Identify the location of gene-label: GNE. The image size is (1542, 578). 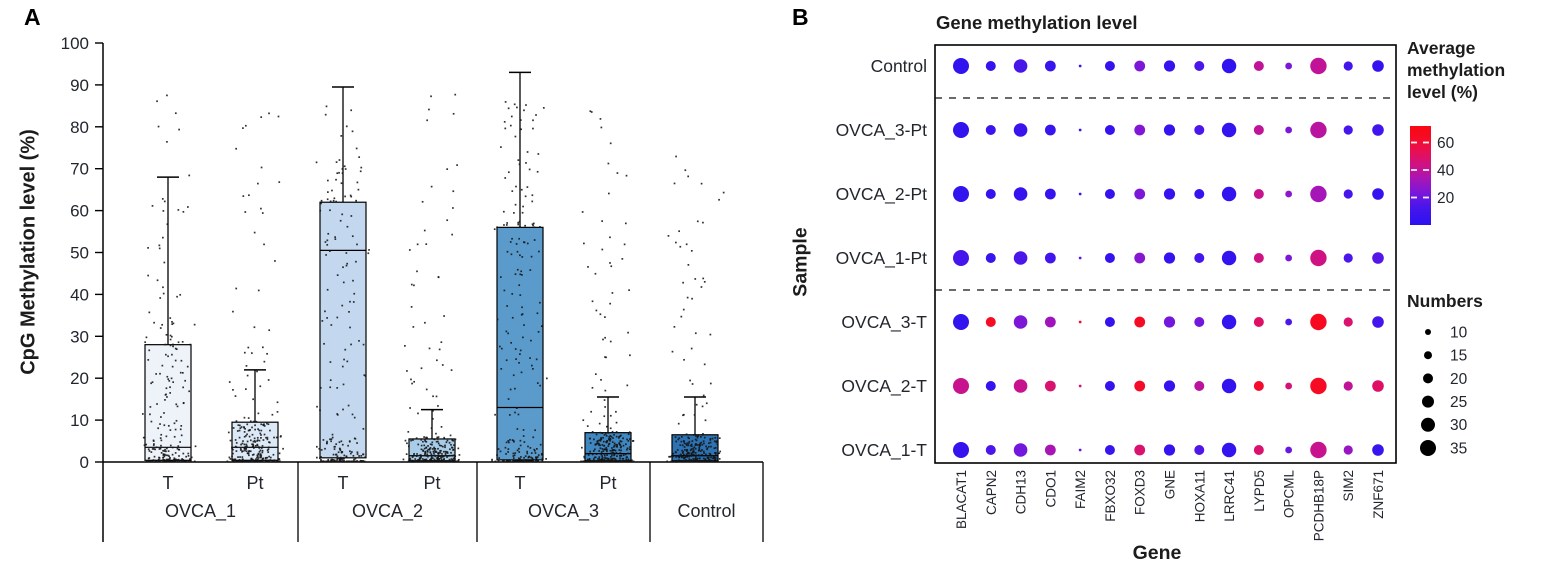
(1170, 484).